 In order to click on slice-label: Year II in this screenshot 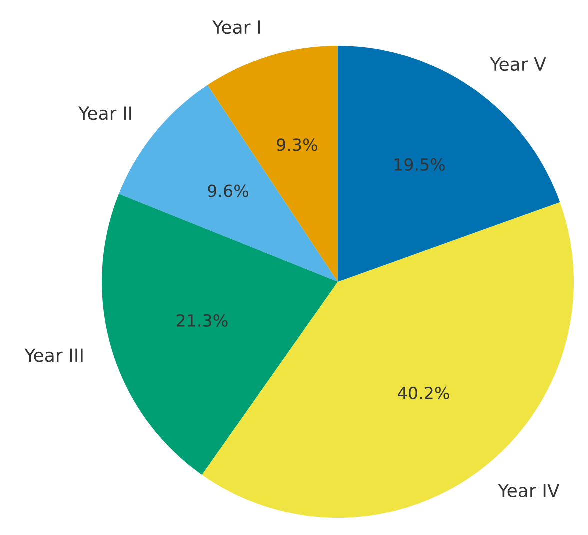, I will do `click(105, 113)`.